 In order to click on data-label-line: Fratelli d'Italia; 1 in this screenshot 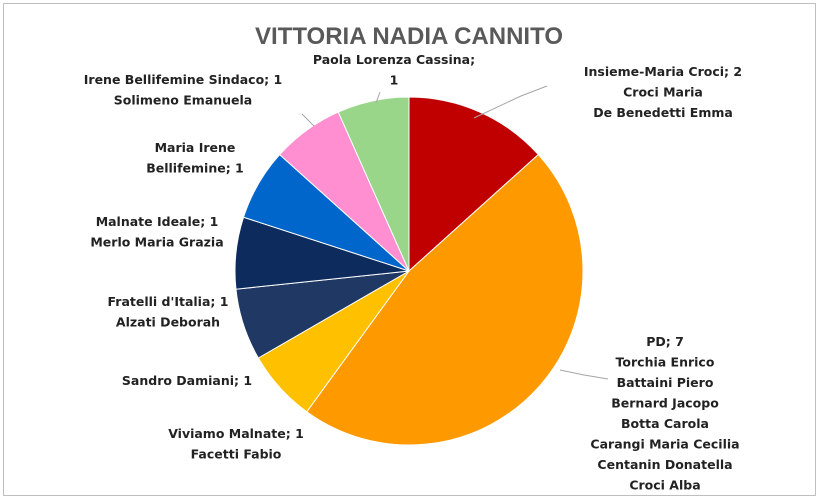, I will do `click(168, 301)`.